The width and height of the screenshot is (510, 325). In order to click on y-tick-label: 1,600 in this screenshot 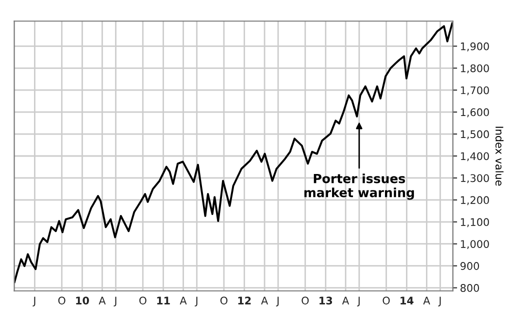, I will do `click(474, 113)`.